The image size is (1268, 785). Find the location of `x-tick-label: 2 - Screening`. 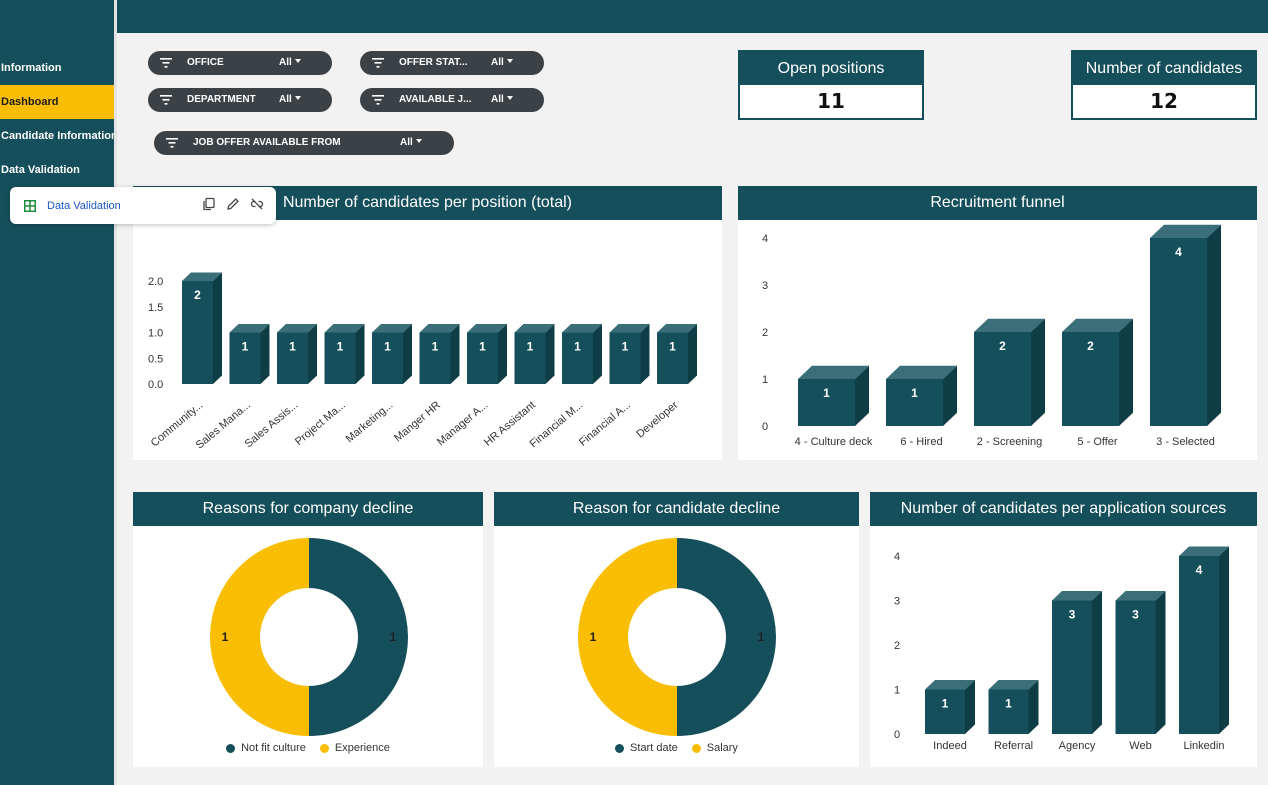

x-tick-label: 2 - Screening is located at coordinates (1009, 442).